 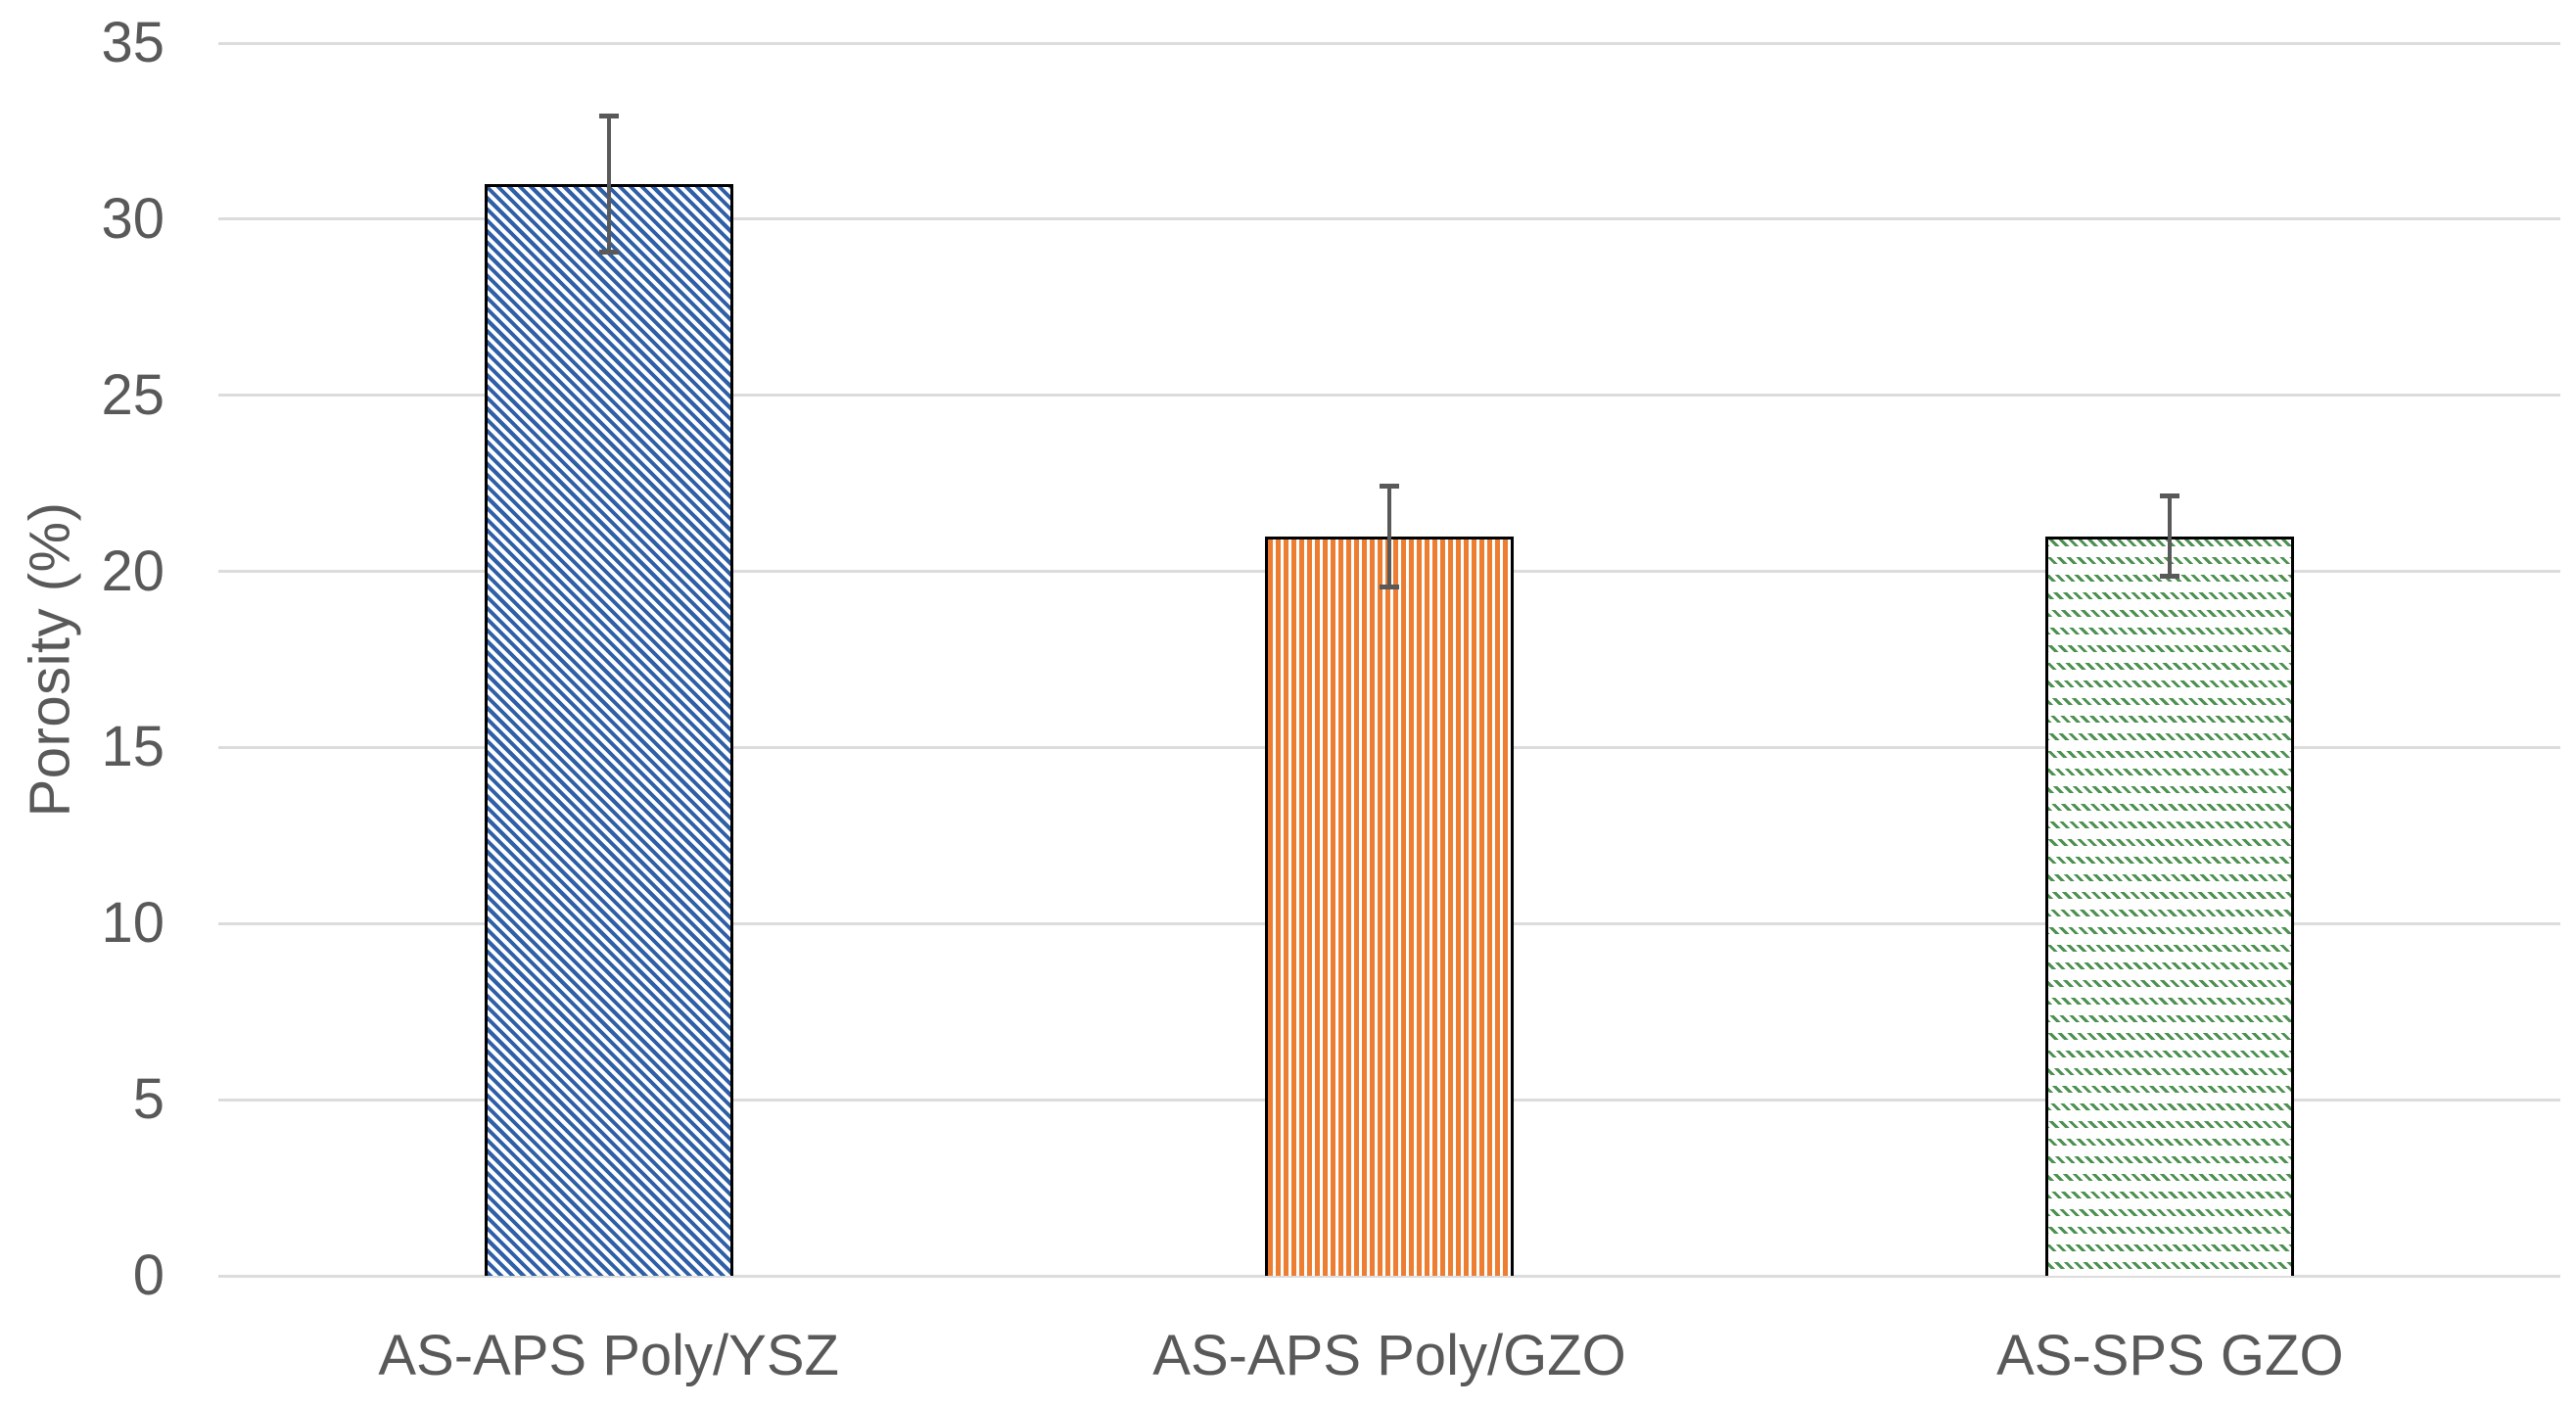 I want to click on y-tick-label: 10, so click(x=133, y=924).